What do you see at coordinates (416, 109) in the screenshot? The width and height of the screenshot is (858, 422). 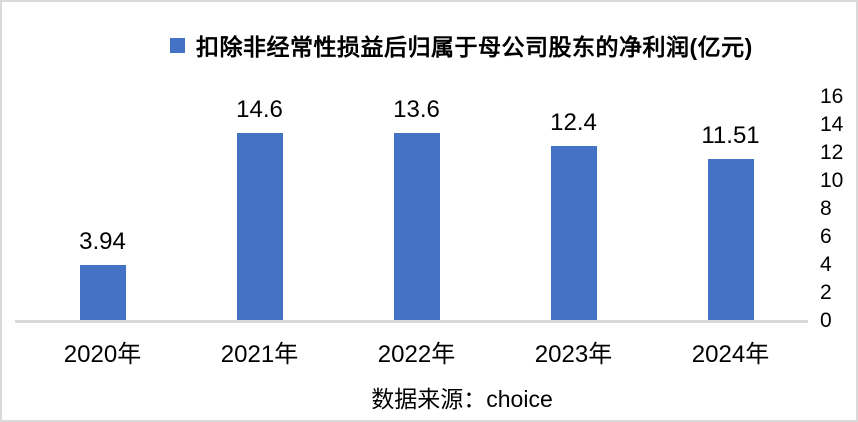 I see `bar-value-label: 13.6` at bounding box center [416, 109].